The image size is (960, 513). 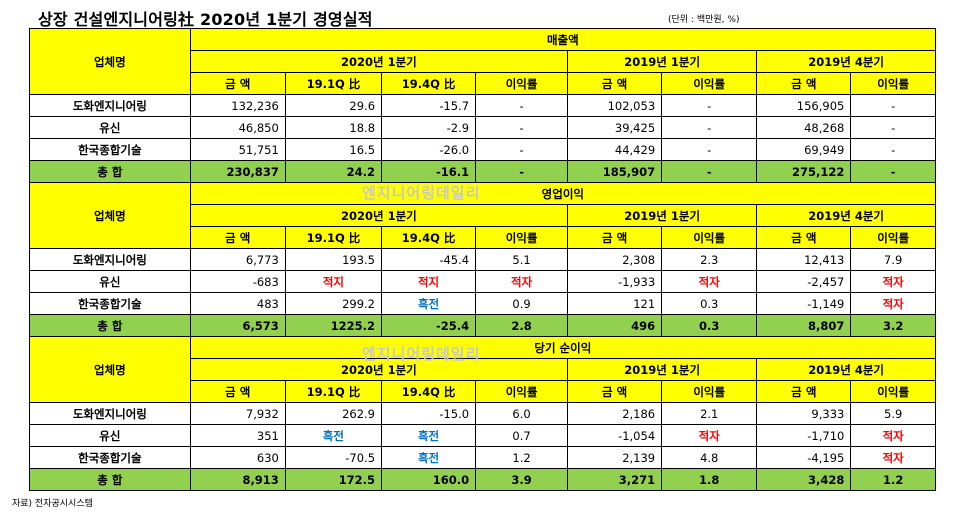 What do you see at coordinates (237, 479) in the screenshot?
I see `value-cell: 8,913` at bounding box center [237, 479].